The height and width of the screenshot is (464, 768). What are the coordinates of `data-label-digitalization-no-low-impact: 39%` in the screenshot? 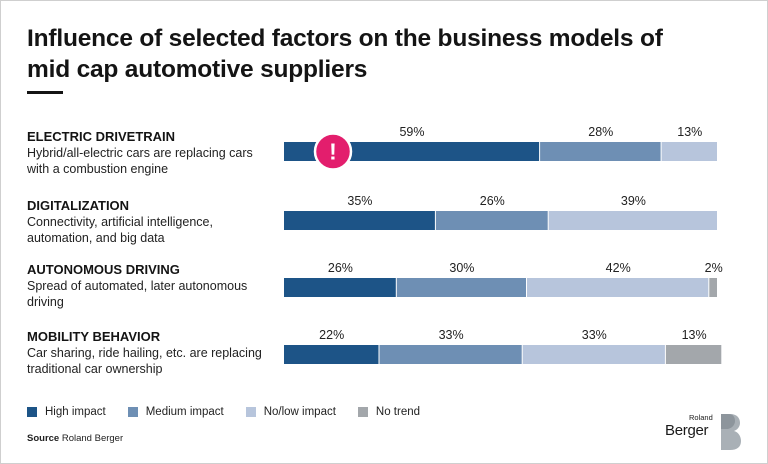 It's located at (633, 201).